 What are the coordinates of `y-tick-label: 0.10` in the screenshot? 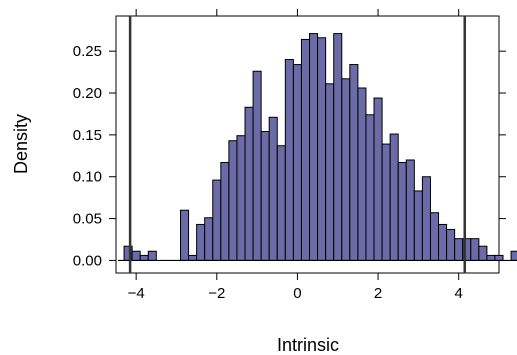 It's located at (87, 177).